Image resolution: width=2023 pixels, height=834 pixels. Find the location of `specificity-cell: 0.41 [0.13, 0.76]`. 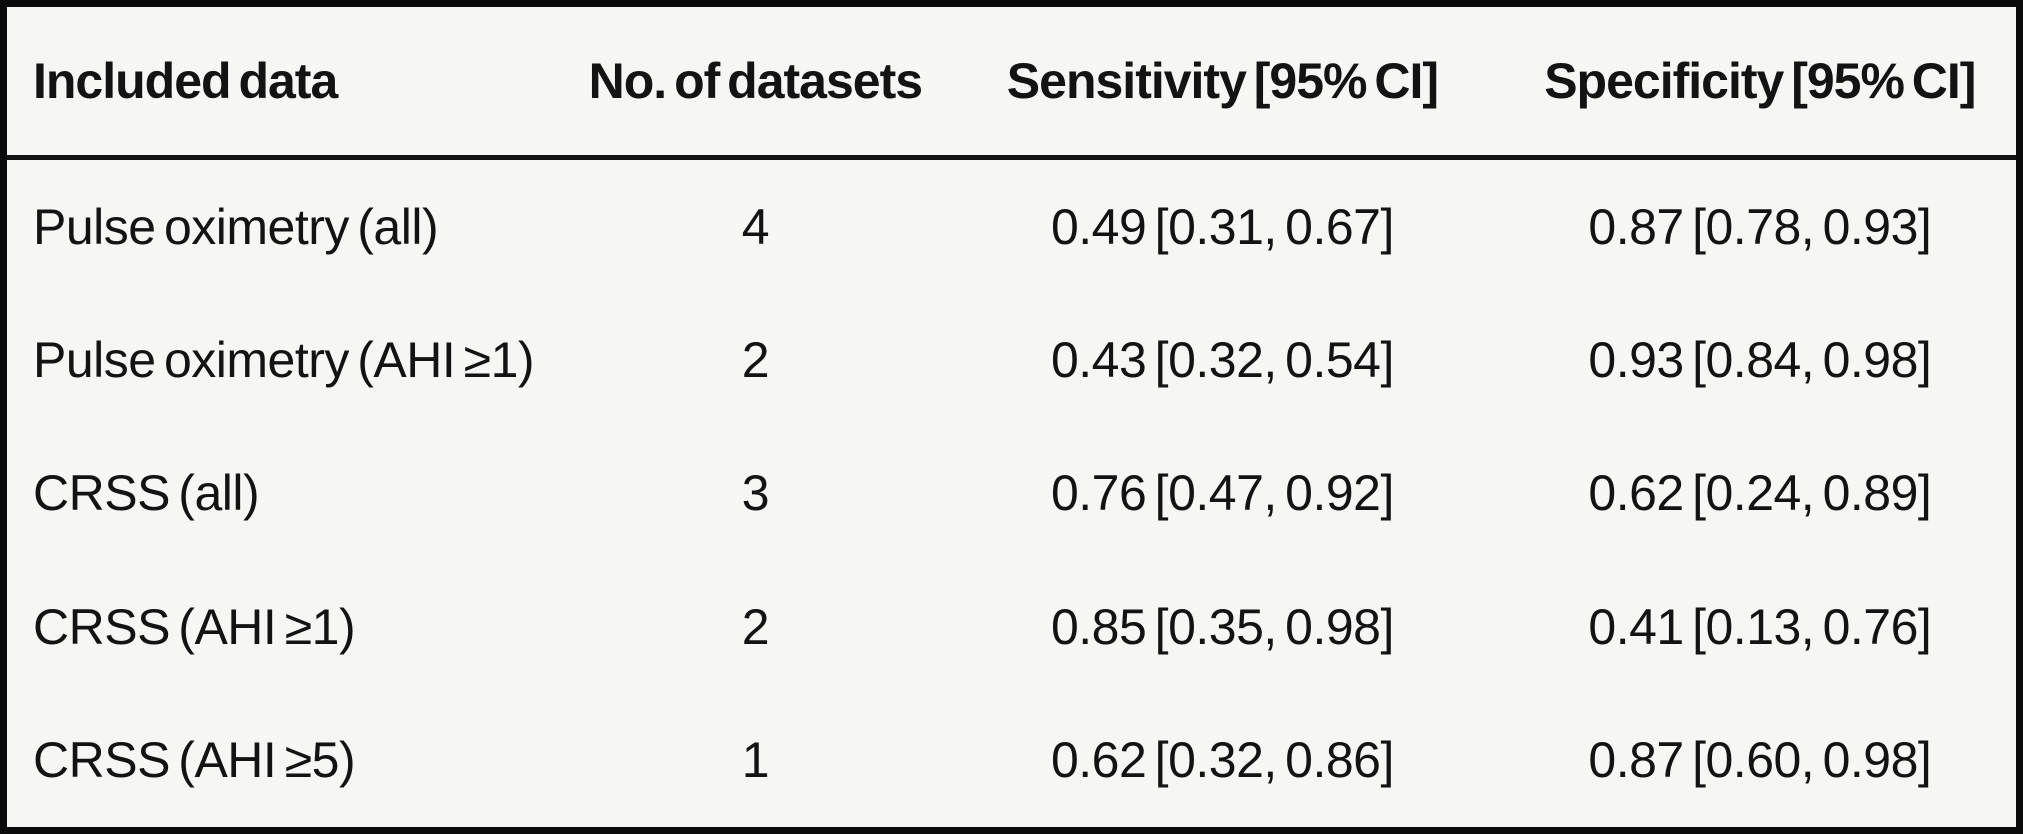

specificity-cell: 0.41 [0.13, 0.76] is located at coordinates (1760, 626).